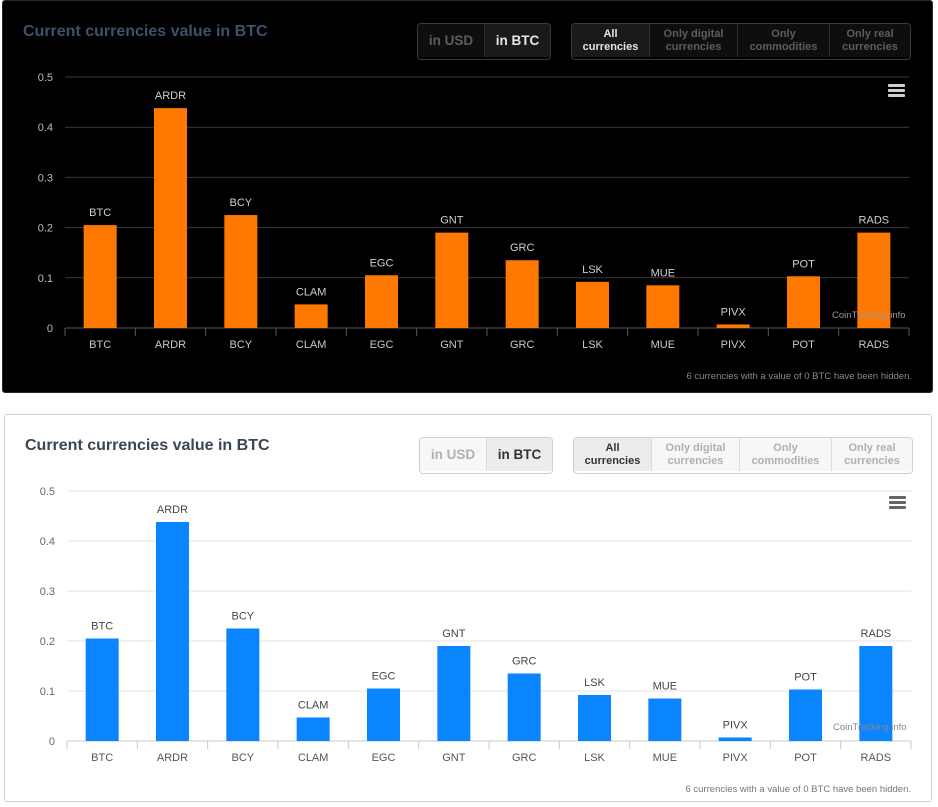 This screenshot has width=938, height=807. What do you see at coordinates (693, 33) in the screenshot?
I see `button-line: Only digital` at bounding box center [693, 33].